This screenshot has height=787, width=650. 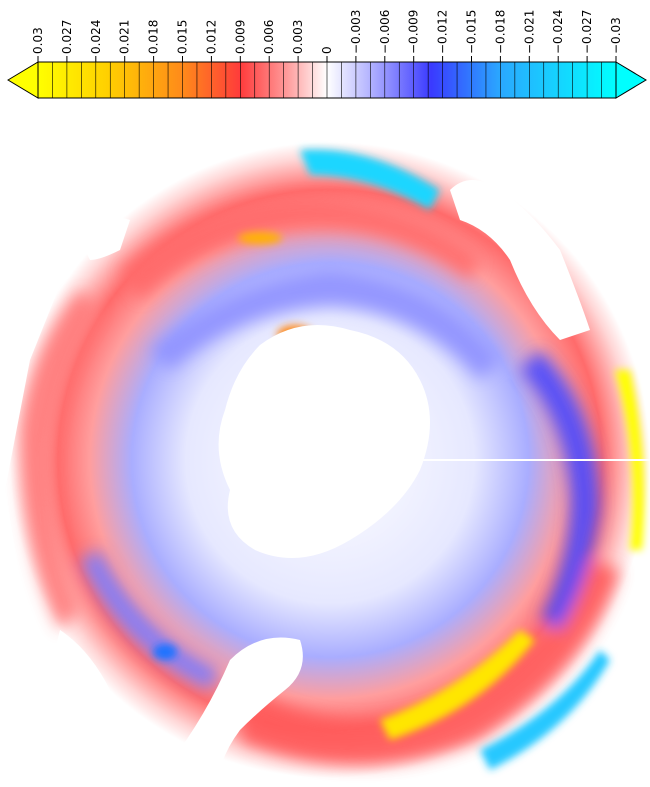 What do you see at coordinates (443, 32) in the screenshot?
I see `colorbar-tick-label: −0.012` at bounding box center [443, 32].